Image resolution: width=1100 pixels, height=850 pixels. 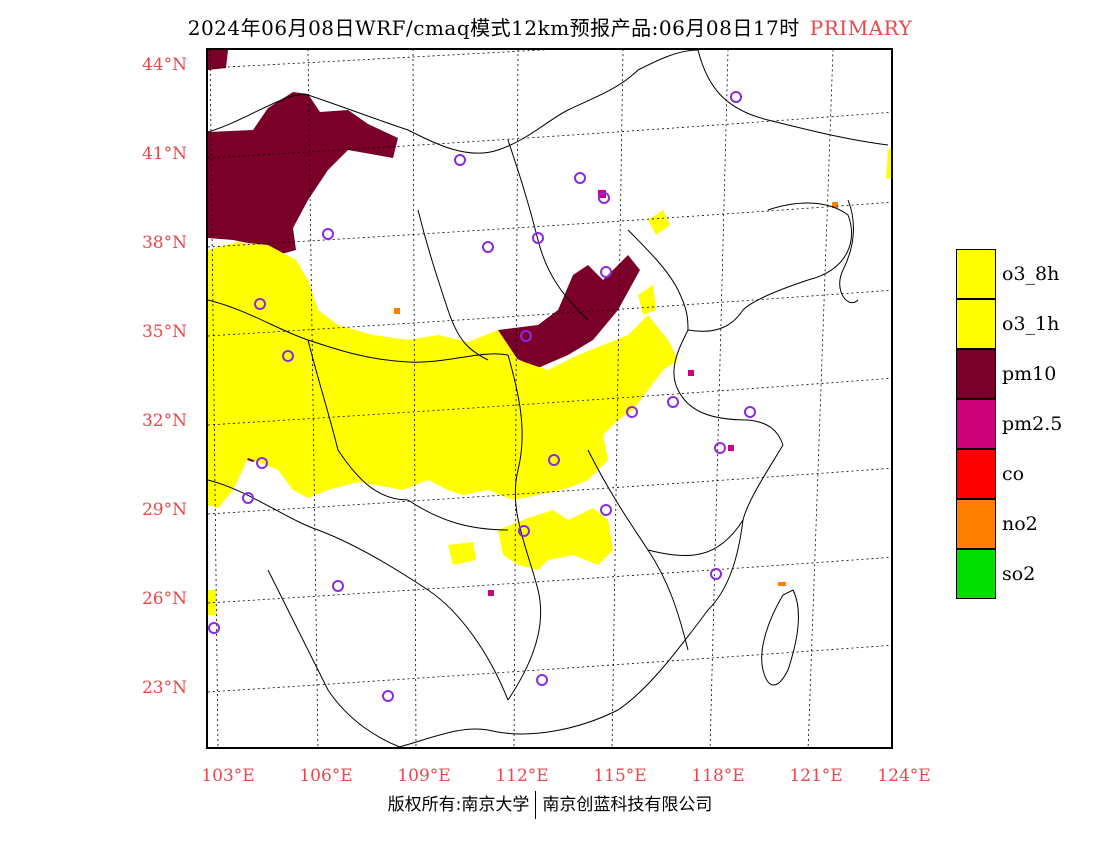 I want to click on legend-item-pm25: pm2.5, so click(x=1021, y=424).